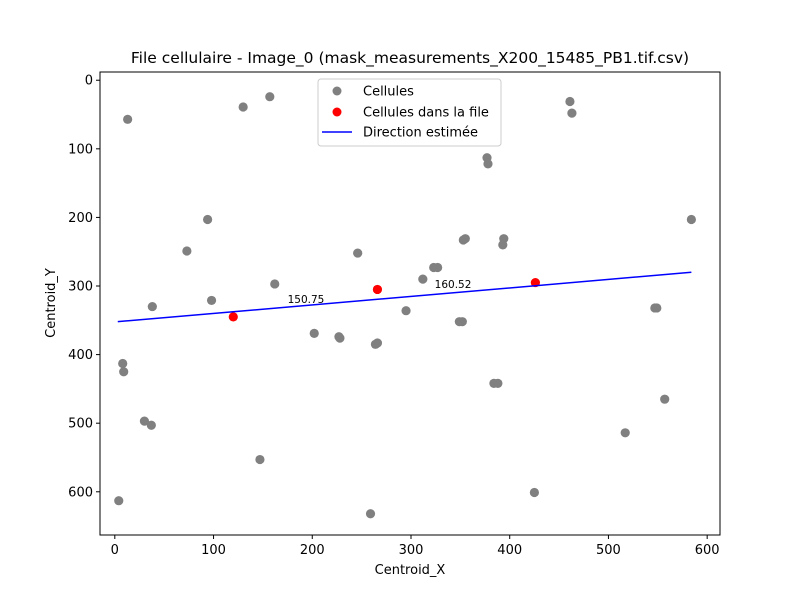 This screenshot has width=800, height=600. What do you see at coordinates (89, 81) in the screenshot?
I see `y-tick-label: 0` at bounding box center [89, 81].